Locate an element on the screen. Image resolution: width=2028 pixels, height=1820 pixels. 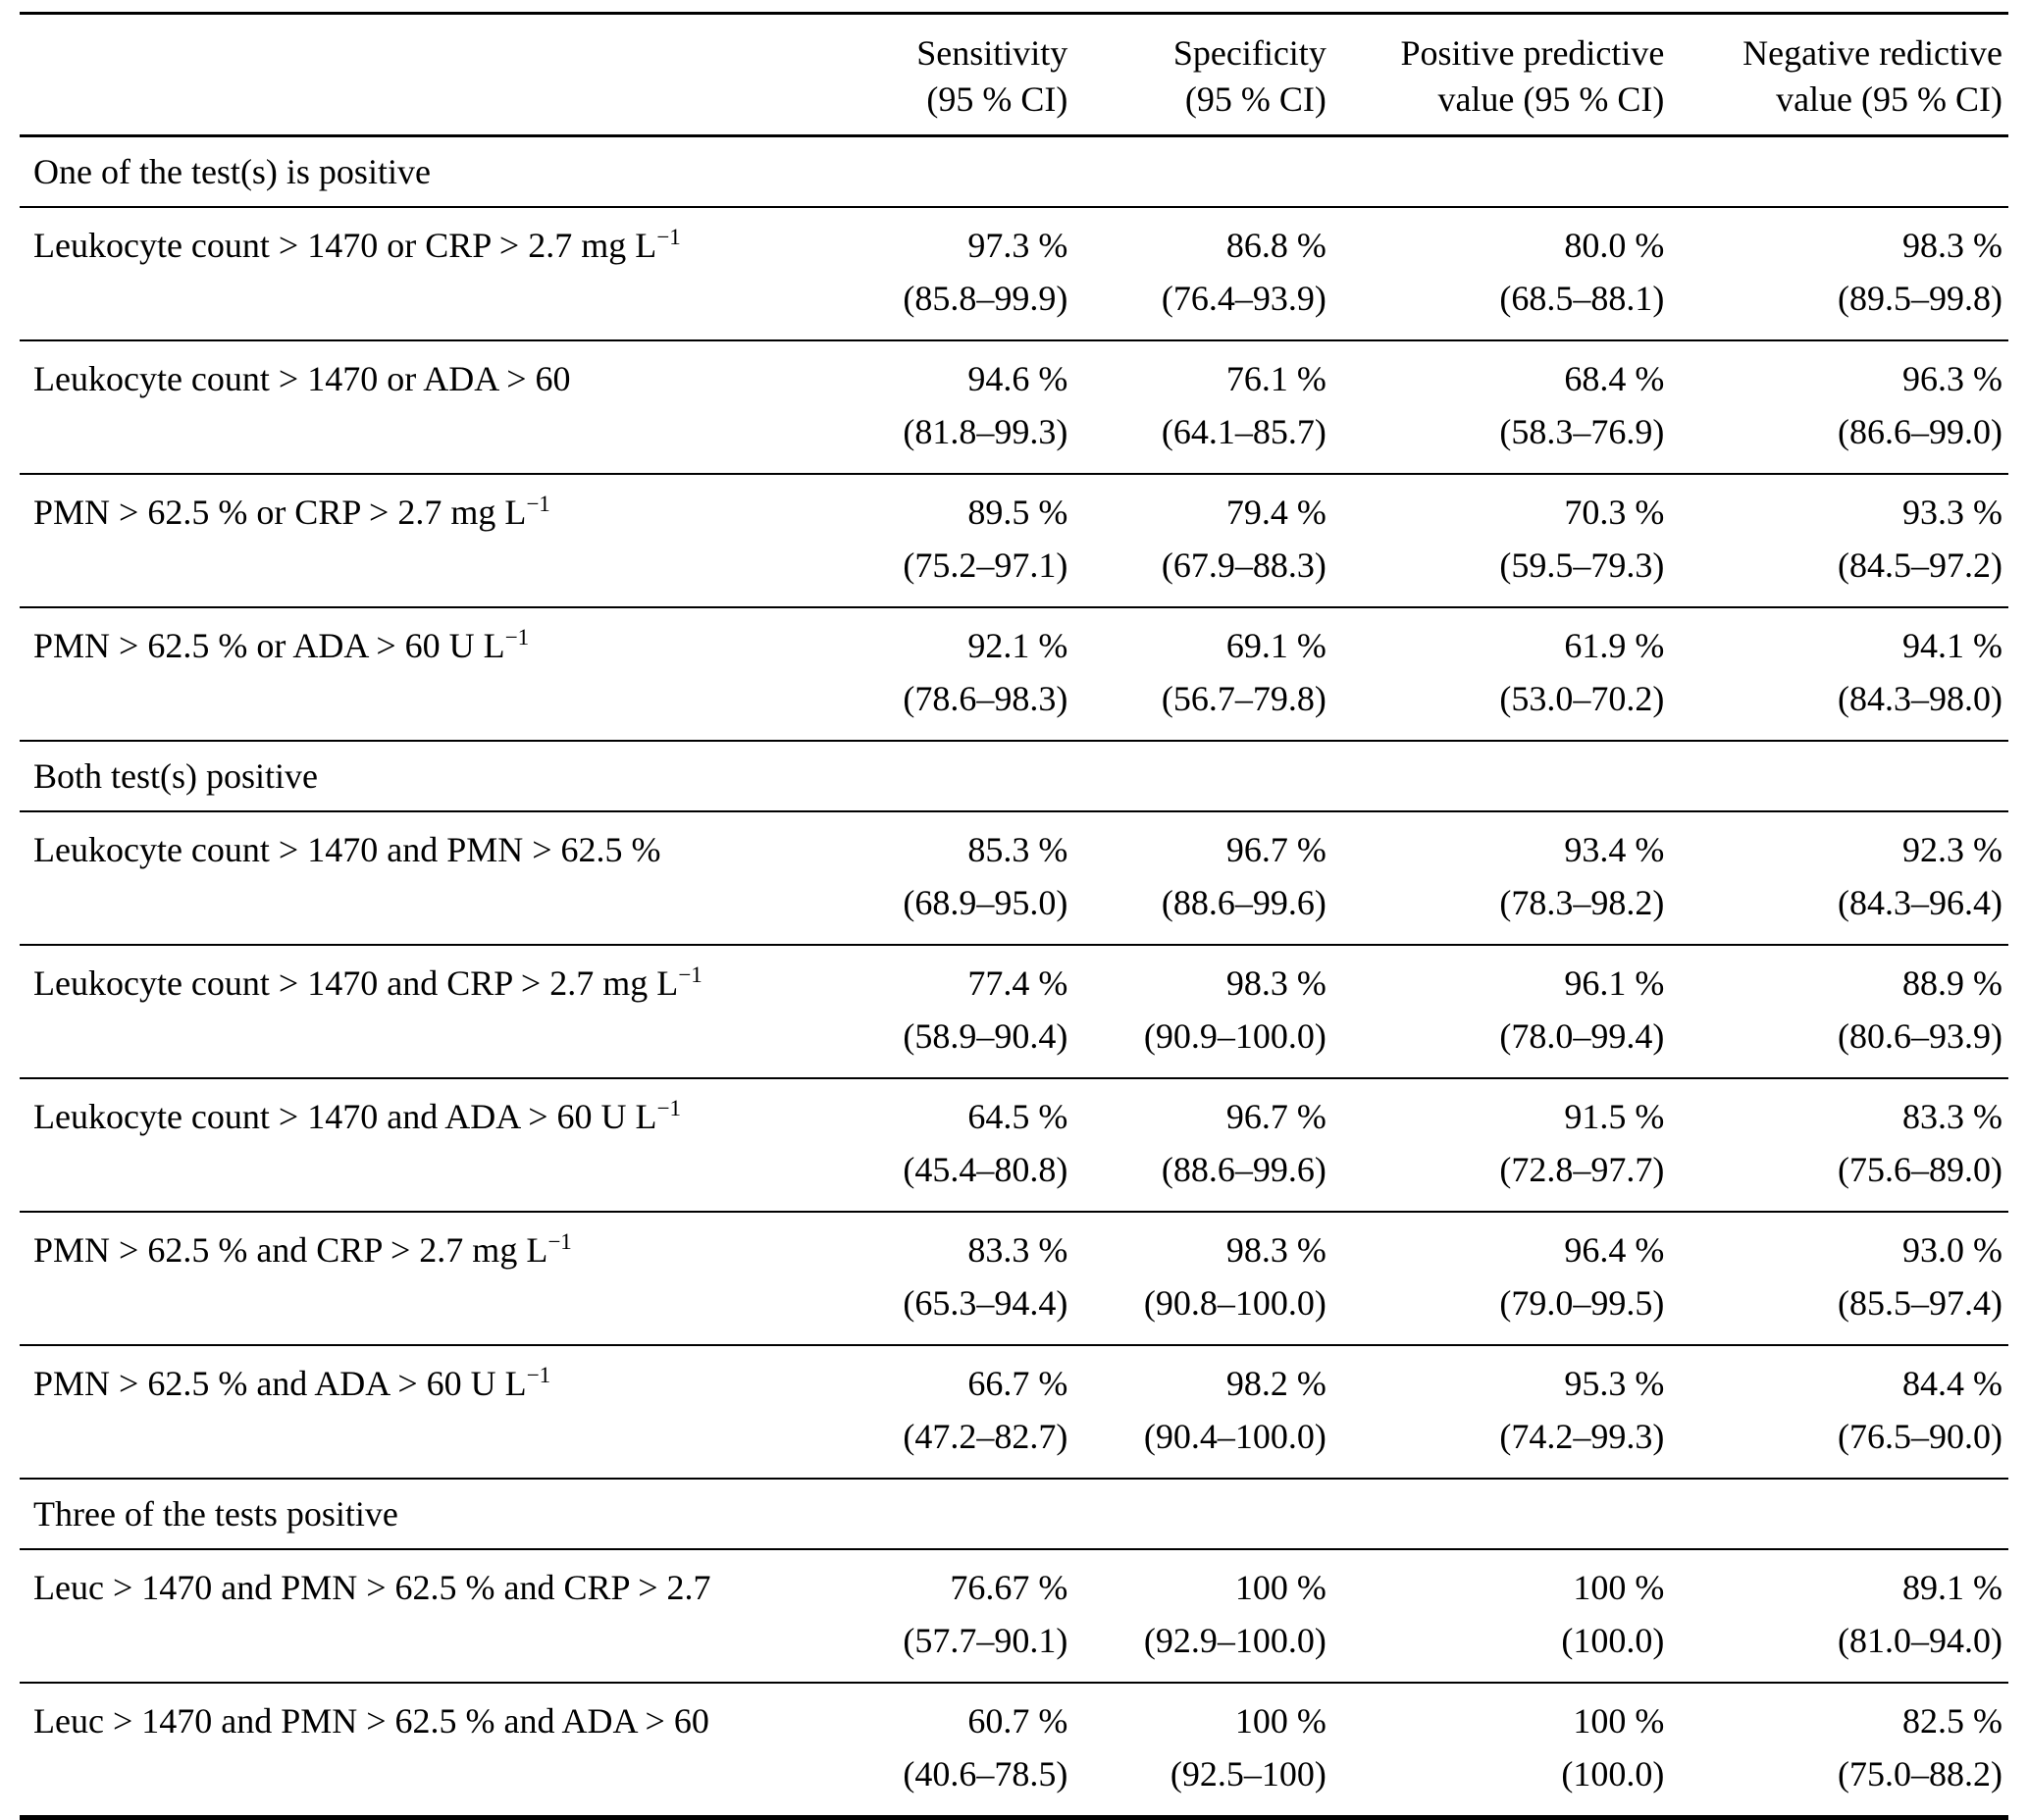
confidence-interval: (85.5–97.4) is located at coordinates (1920, 1303).